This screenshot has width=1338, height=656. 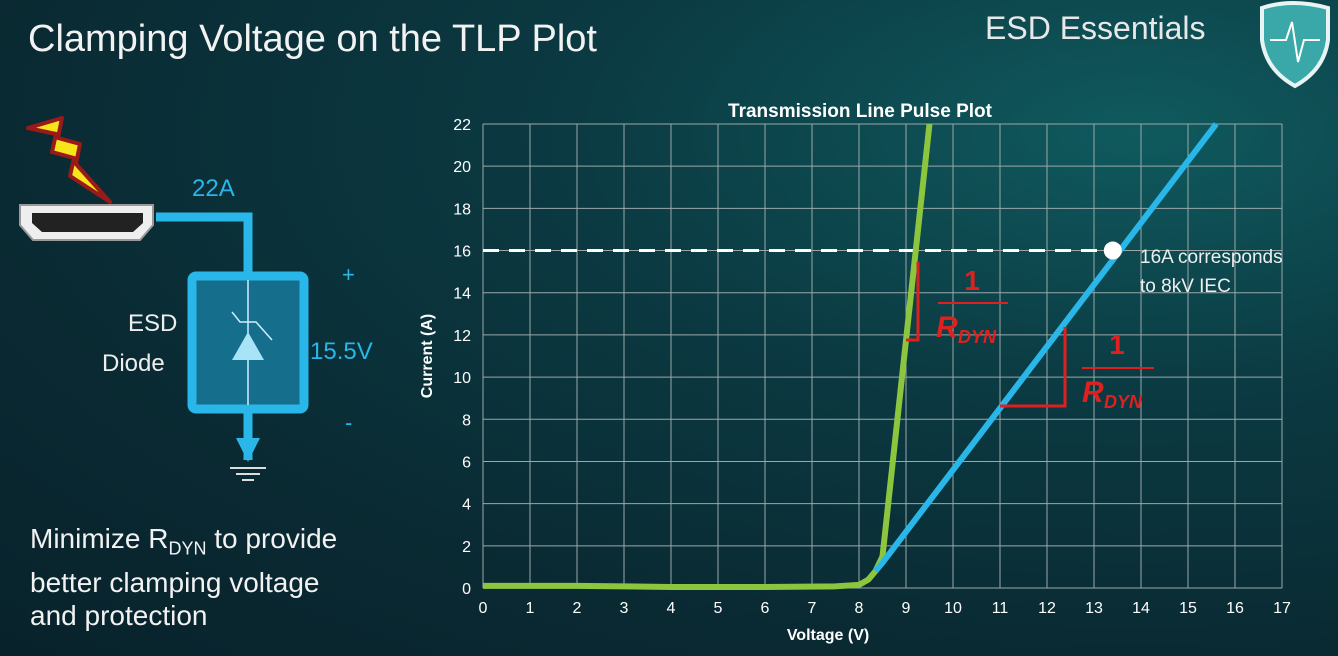 What do you see at coordinates (1282, 608) in the screenshot?
I see `x-tick-label: 17` at bounding box center [1282, 608].